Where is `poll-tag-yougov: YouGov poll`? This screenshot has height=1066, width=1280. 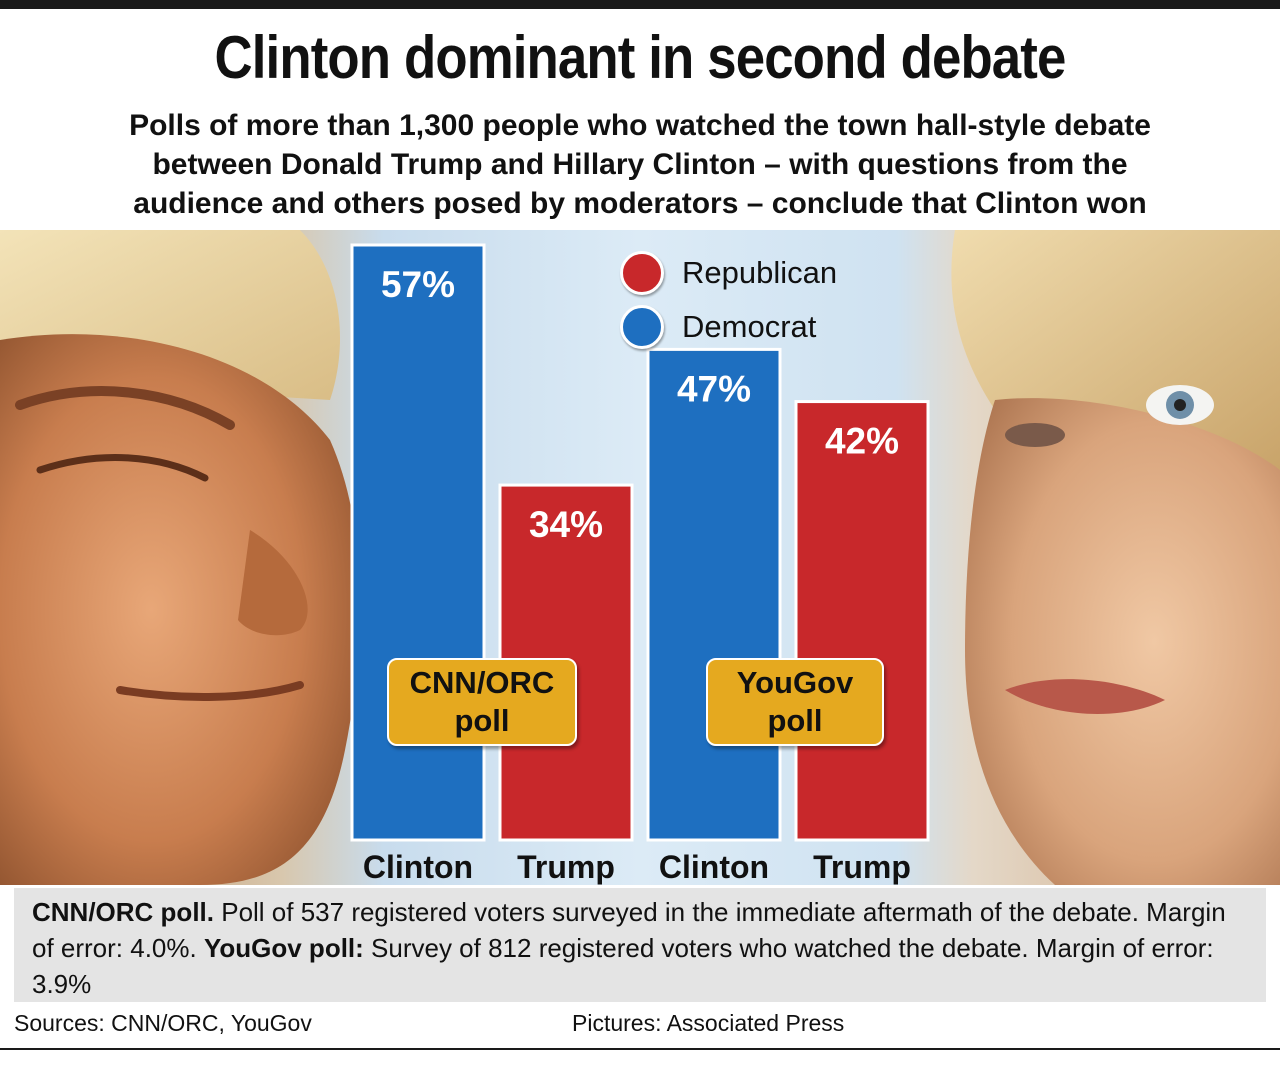 poll-tag-yougov: YouGov poll is located at coordinates (795, 702).